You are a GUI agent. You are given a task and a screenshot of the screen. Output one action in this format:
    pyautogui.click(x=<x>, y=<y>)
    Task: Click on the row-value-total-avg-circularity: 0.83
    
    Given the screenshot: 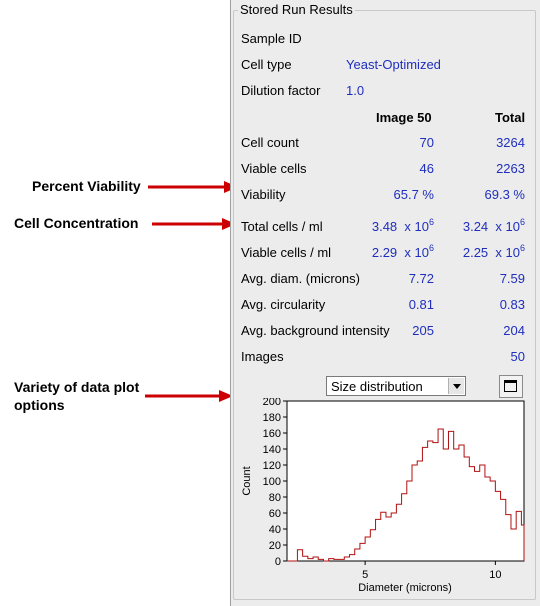 What is the action you would take?
    pyautogui.click(x=512, y=304)
    